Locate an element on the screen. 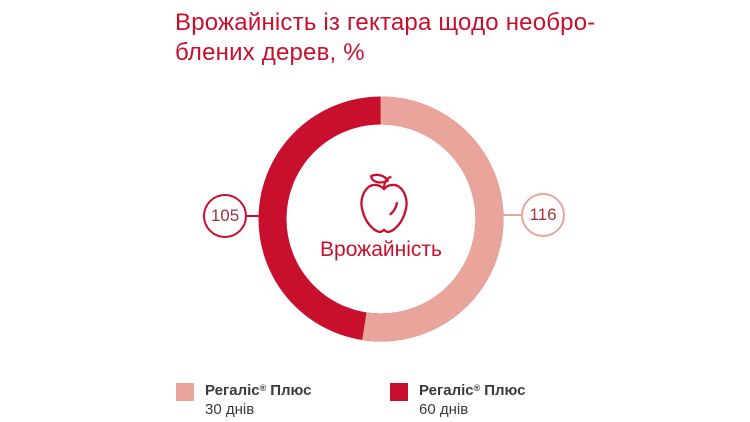  callout-value-left: 105 is located at coordinates (225, 215).